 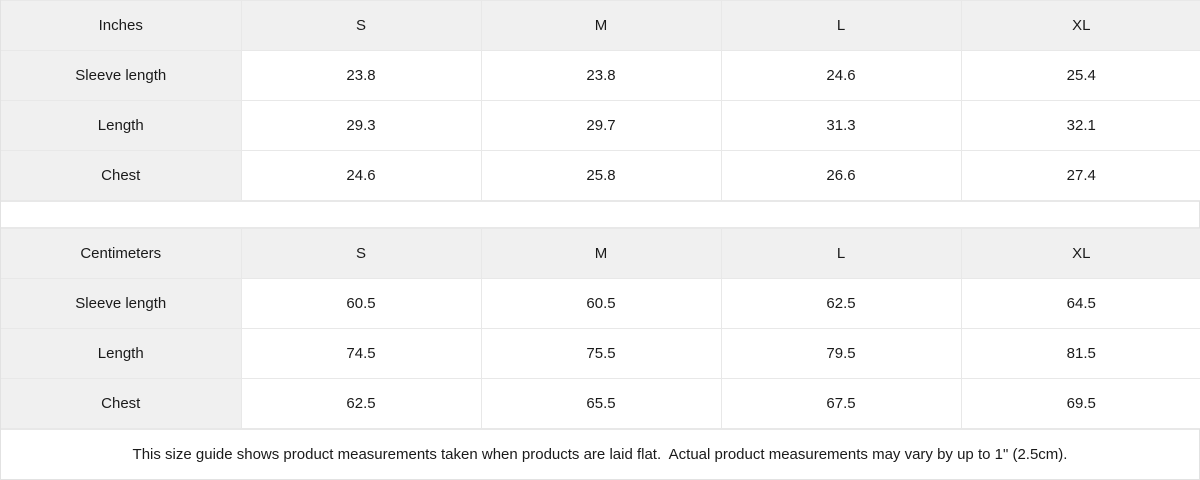 What do you see at coordinates (841, 353) in the screenshot?
I see `measurement-value: 79.5` at bounding box center [841, 353].